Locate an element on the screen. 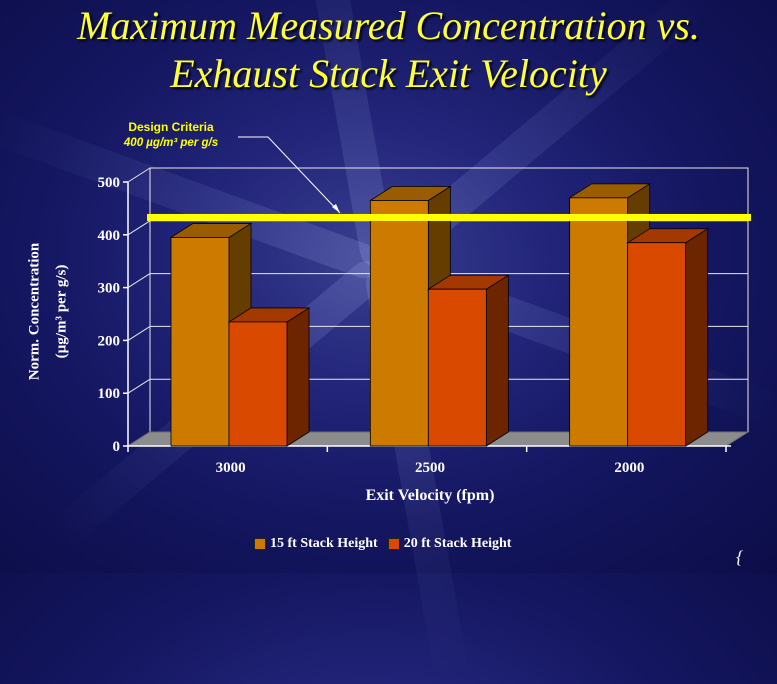 This screenshot has height=684, width=777. x-tick-label: 2500 is located at coordinates (430, 468).